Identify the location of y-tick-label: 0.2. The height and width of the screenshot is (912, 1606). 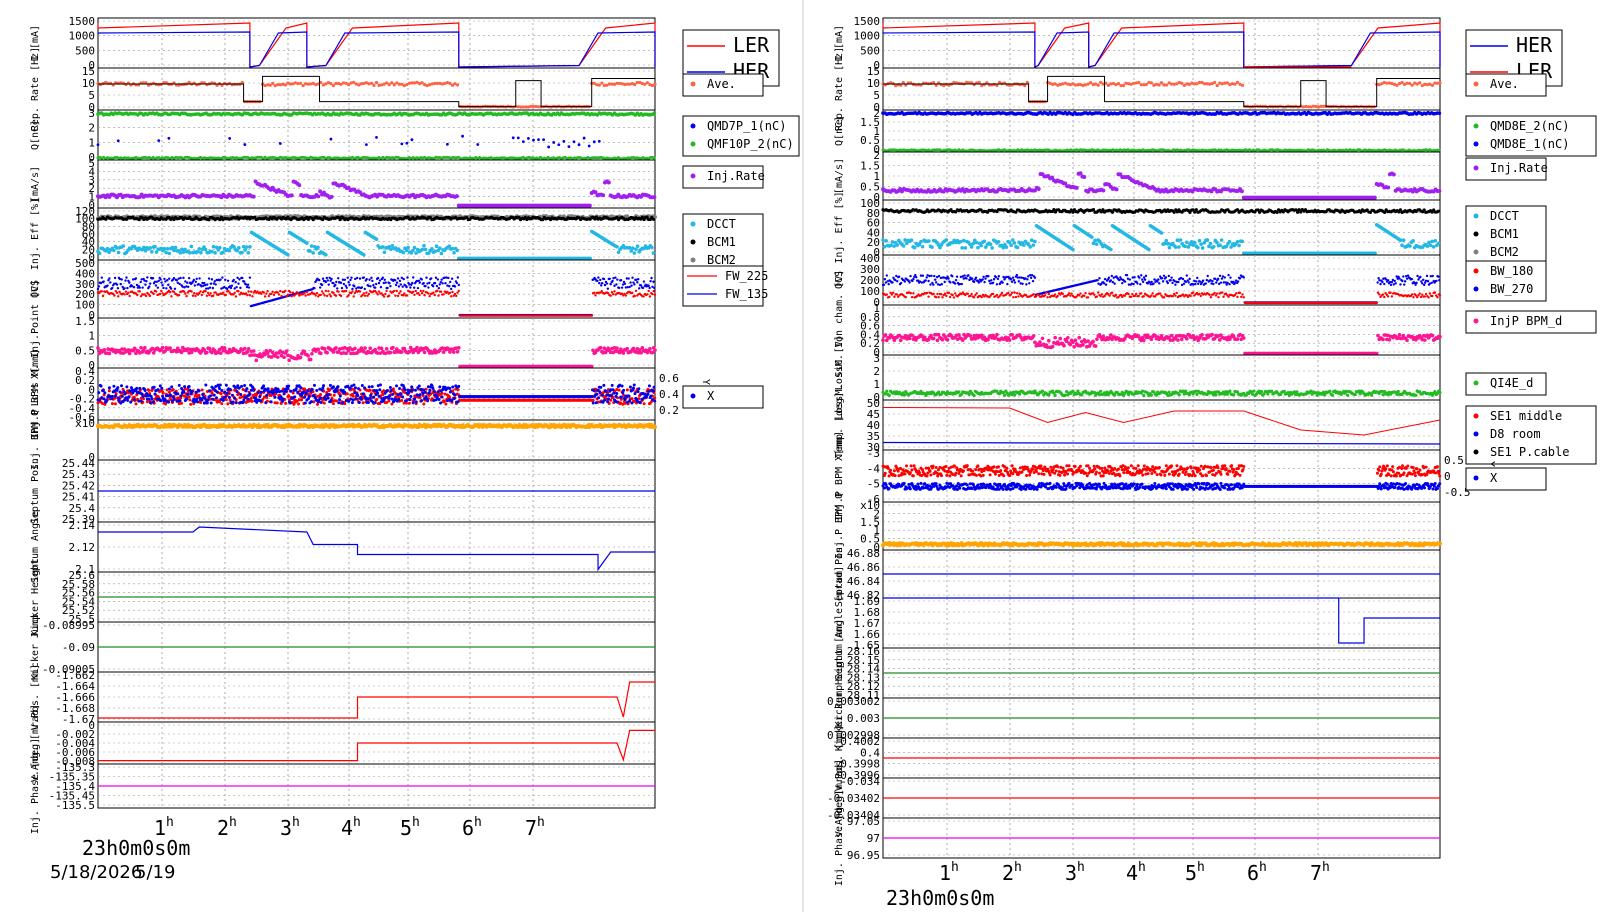
(870, 343).